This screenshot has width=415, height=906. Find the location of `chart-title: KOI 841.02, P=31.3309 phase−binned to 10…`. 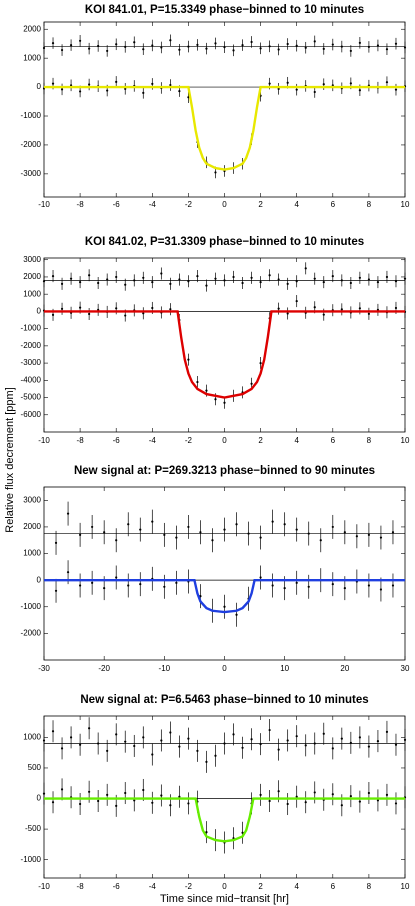

chart-title: KOI 841.02, P=31.3309 phase−binned to 10… is located at coordinates (224, 242).